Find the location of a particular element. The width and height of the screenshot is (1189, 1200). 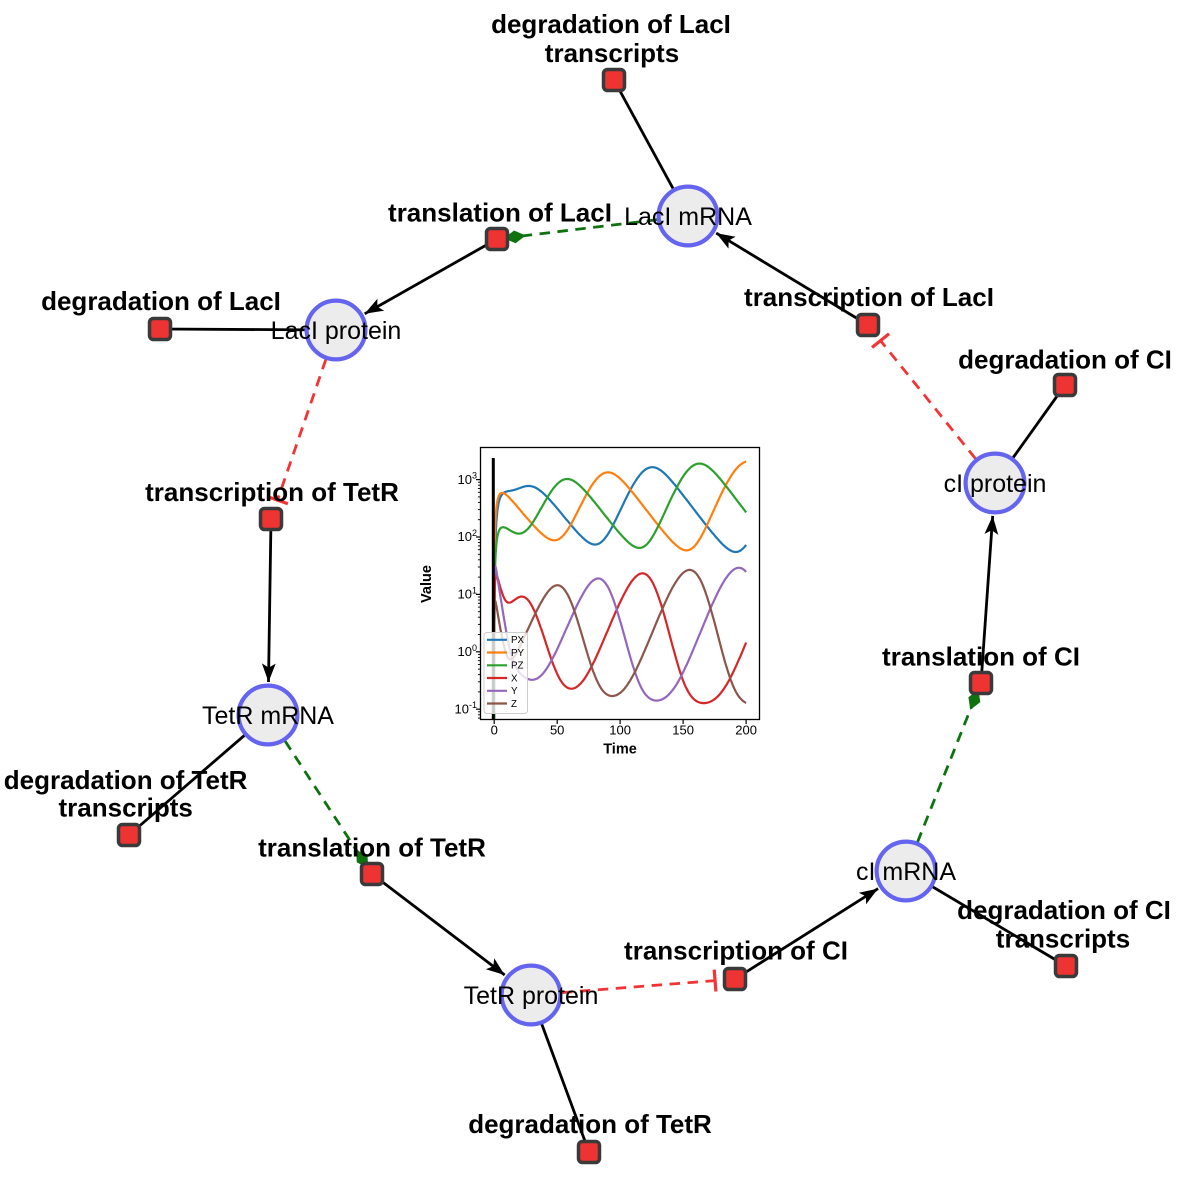

svg-text: LacI protein is located at coordinates (336, 331).